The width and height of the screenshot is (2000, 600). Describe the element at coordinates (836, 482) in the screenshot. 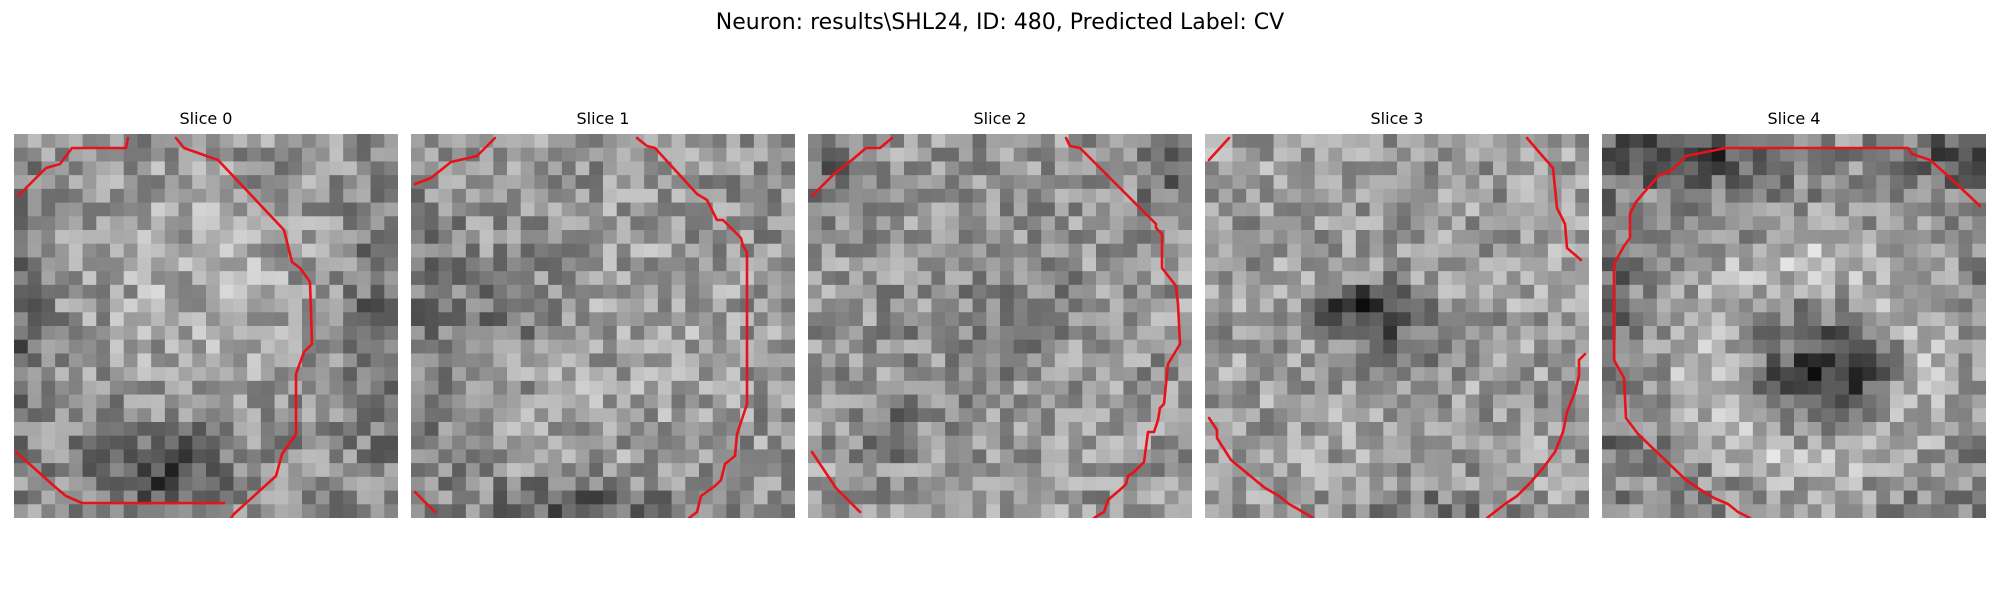

I see `slice-2-contour-lower` at that location.